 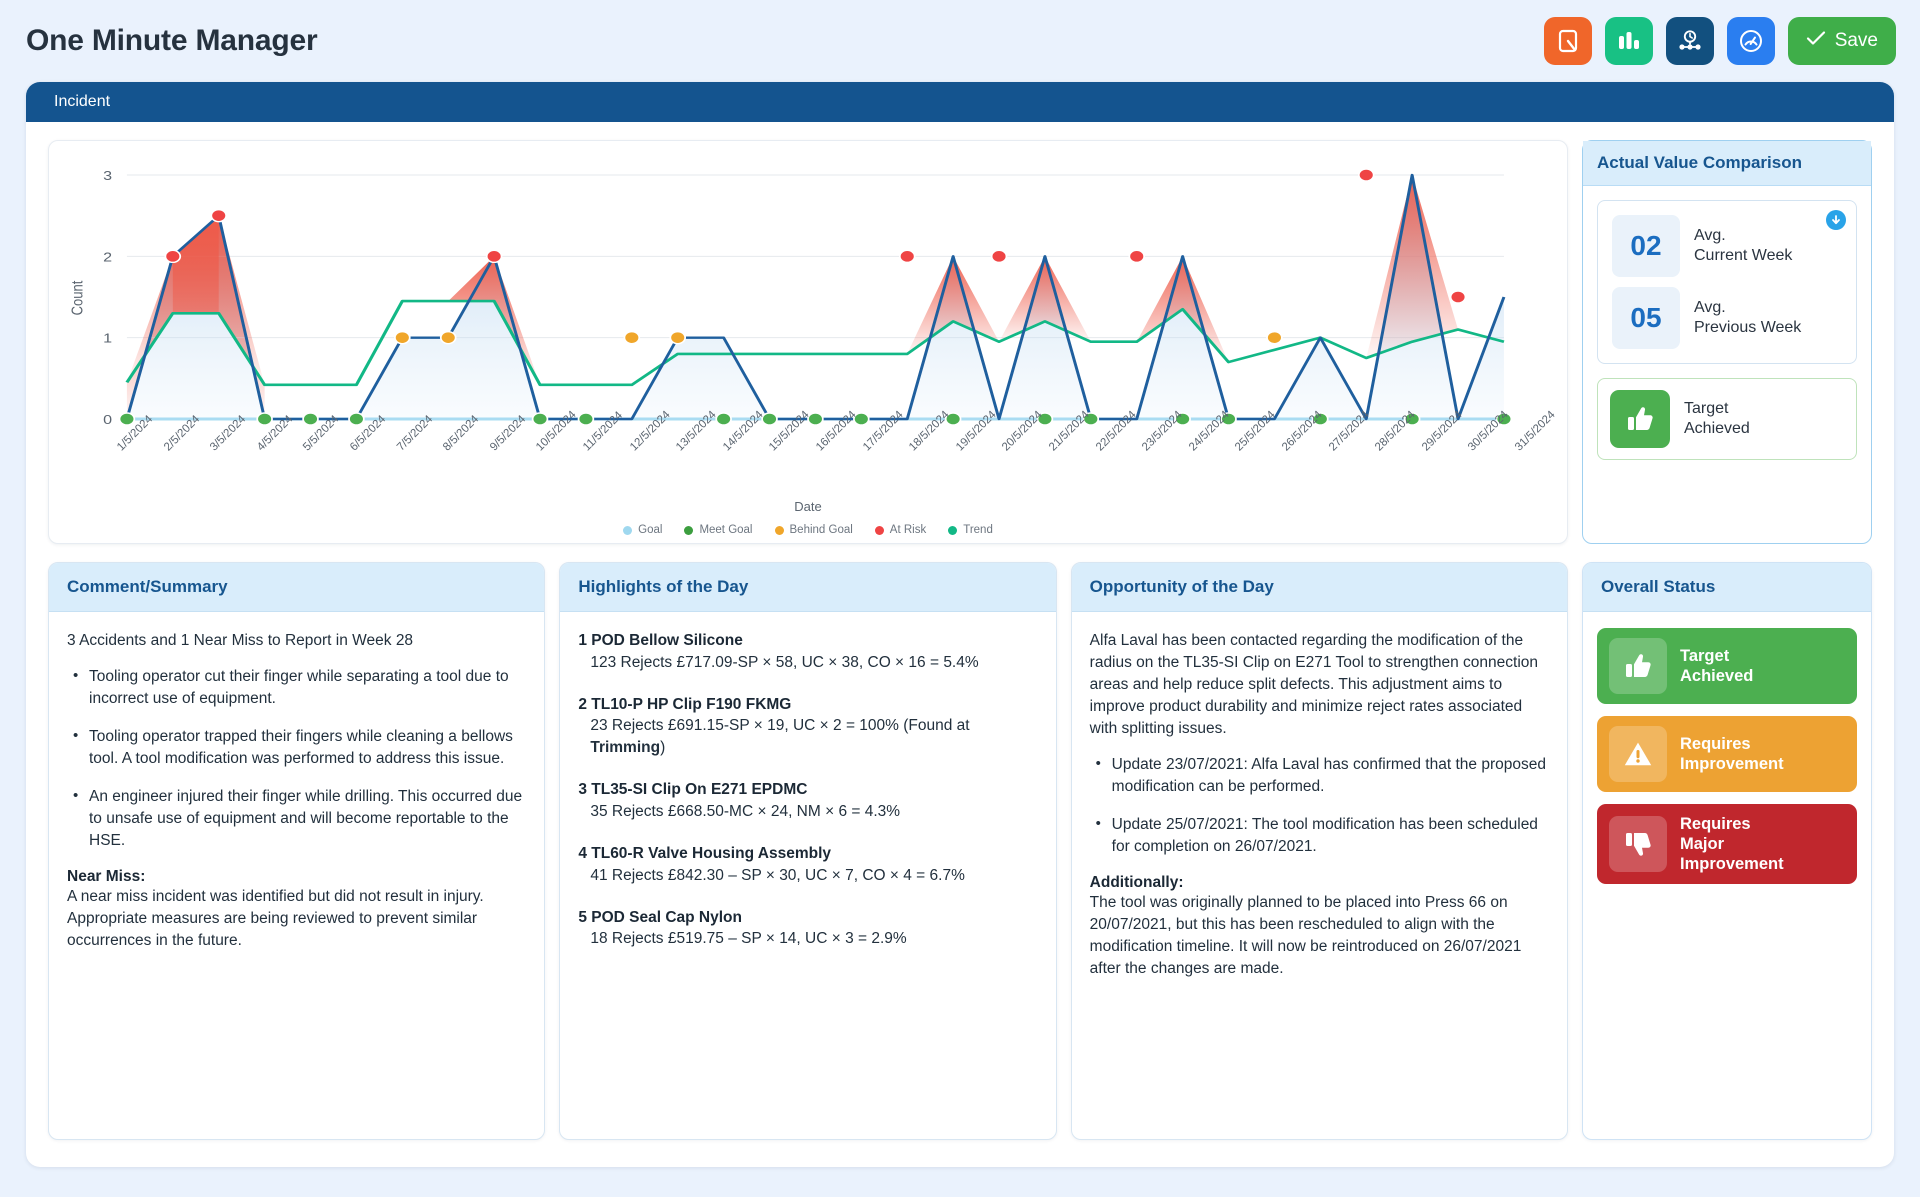 I want to click on legend-label: Behind Goal, so click(x=821, y=530).